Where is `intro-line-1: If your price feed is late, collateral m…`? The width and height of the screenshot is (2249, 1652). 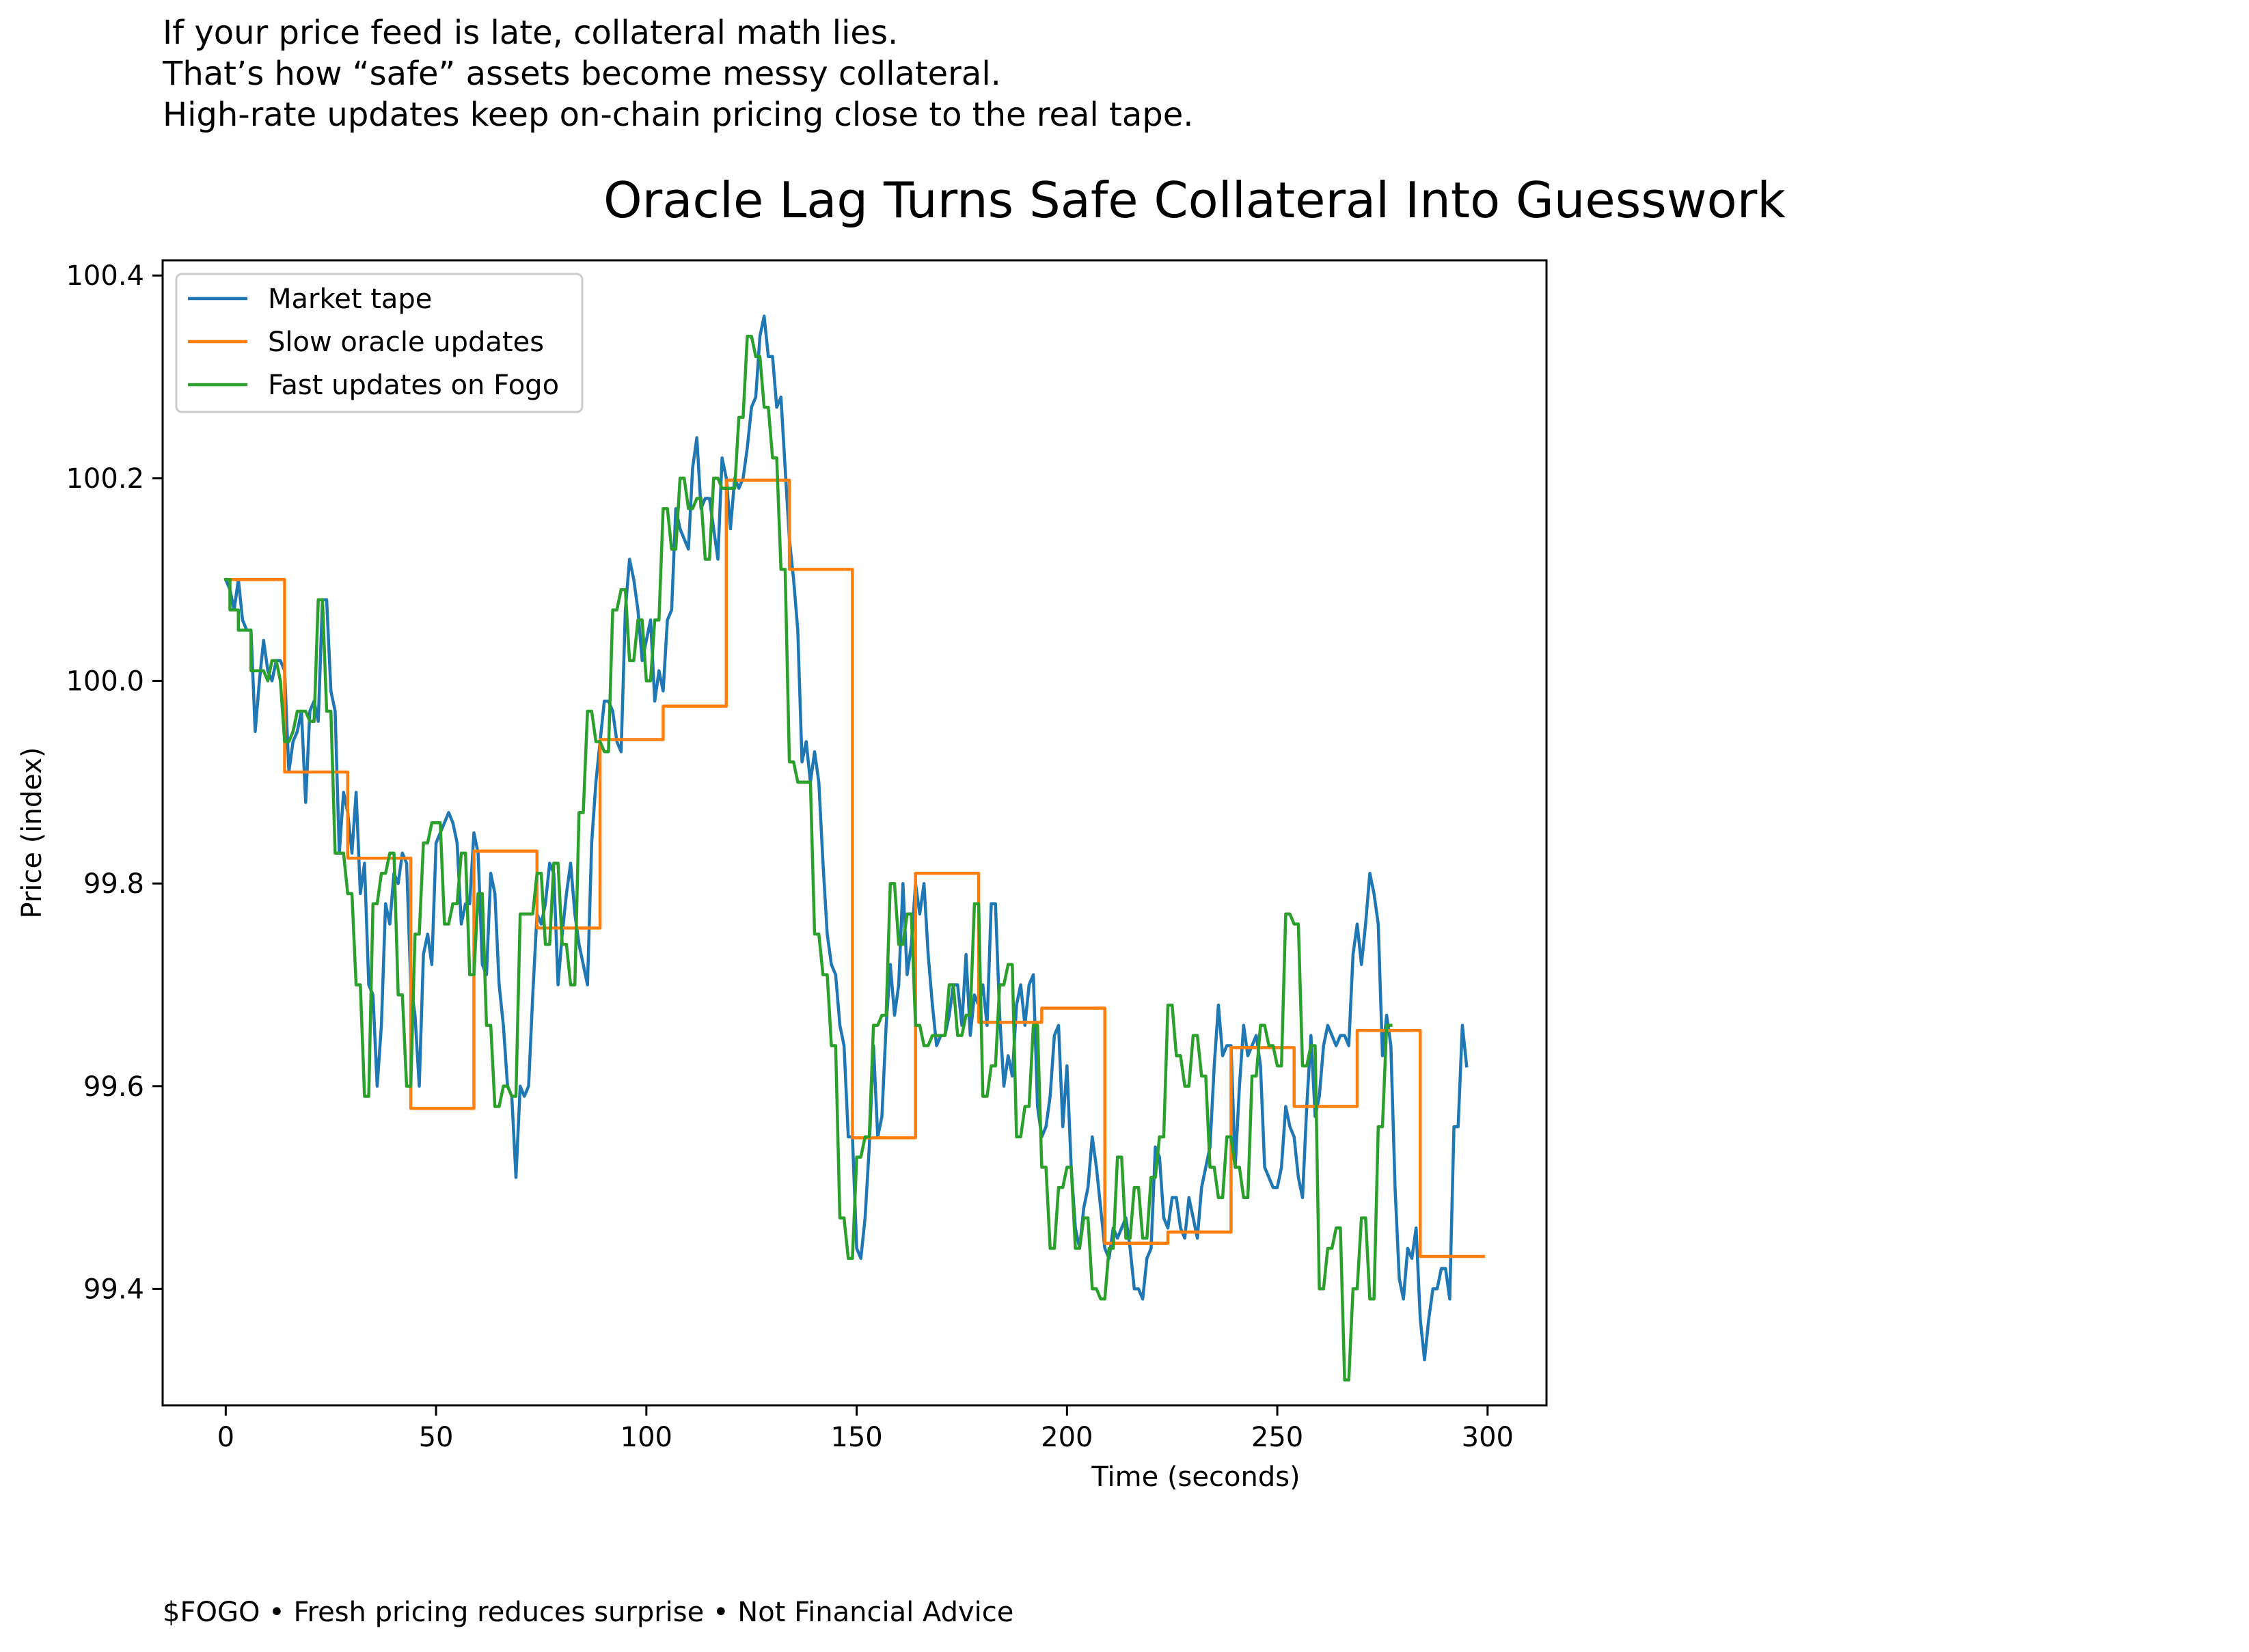 intro-line-1: If your price feed is late, collateral m… is located at coordinates (531, 33).